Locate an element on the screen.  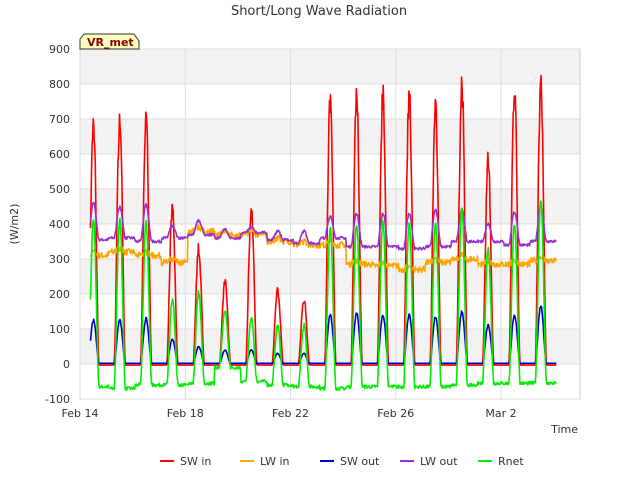
y-tick-label: 800 is located at coordinates (59, 84).